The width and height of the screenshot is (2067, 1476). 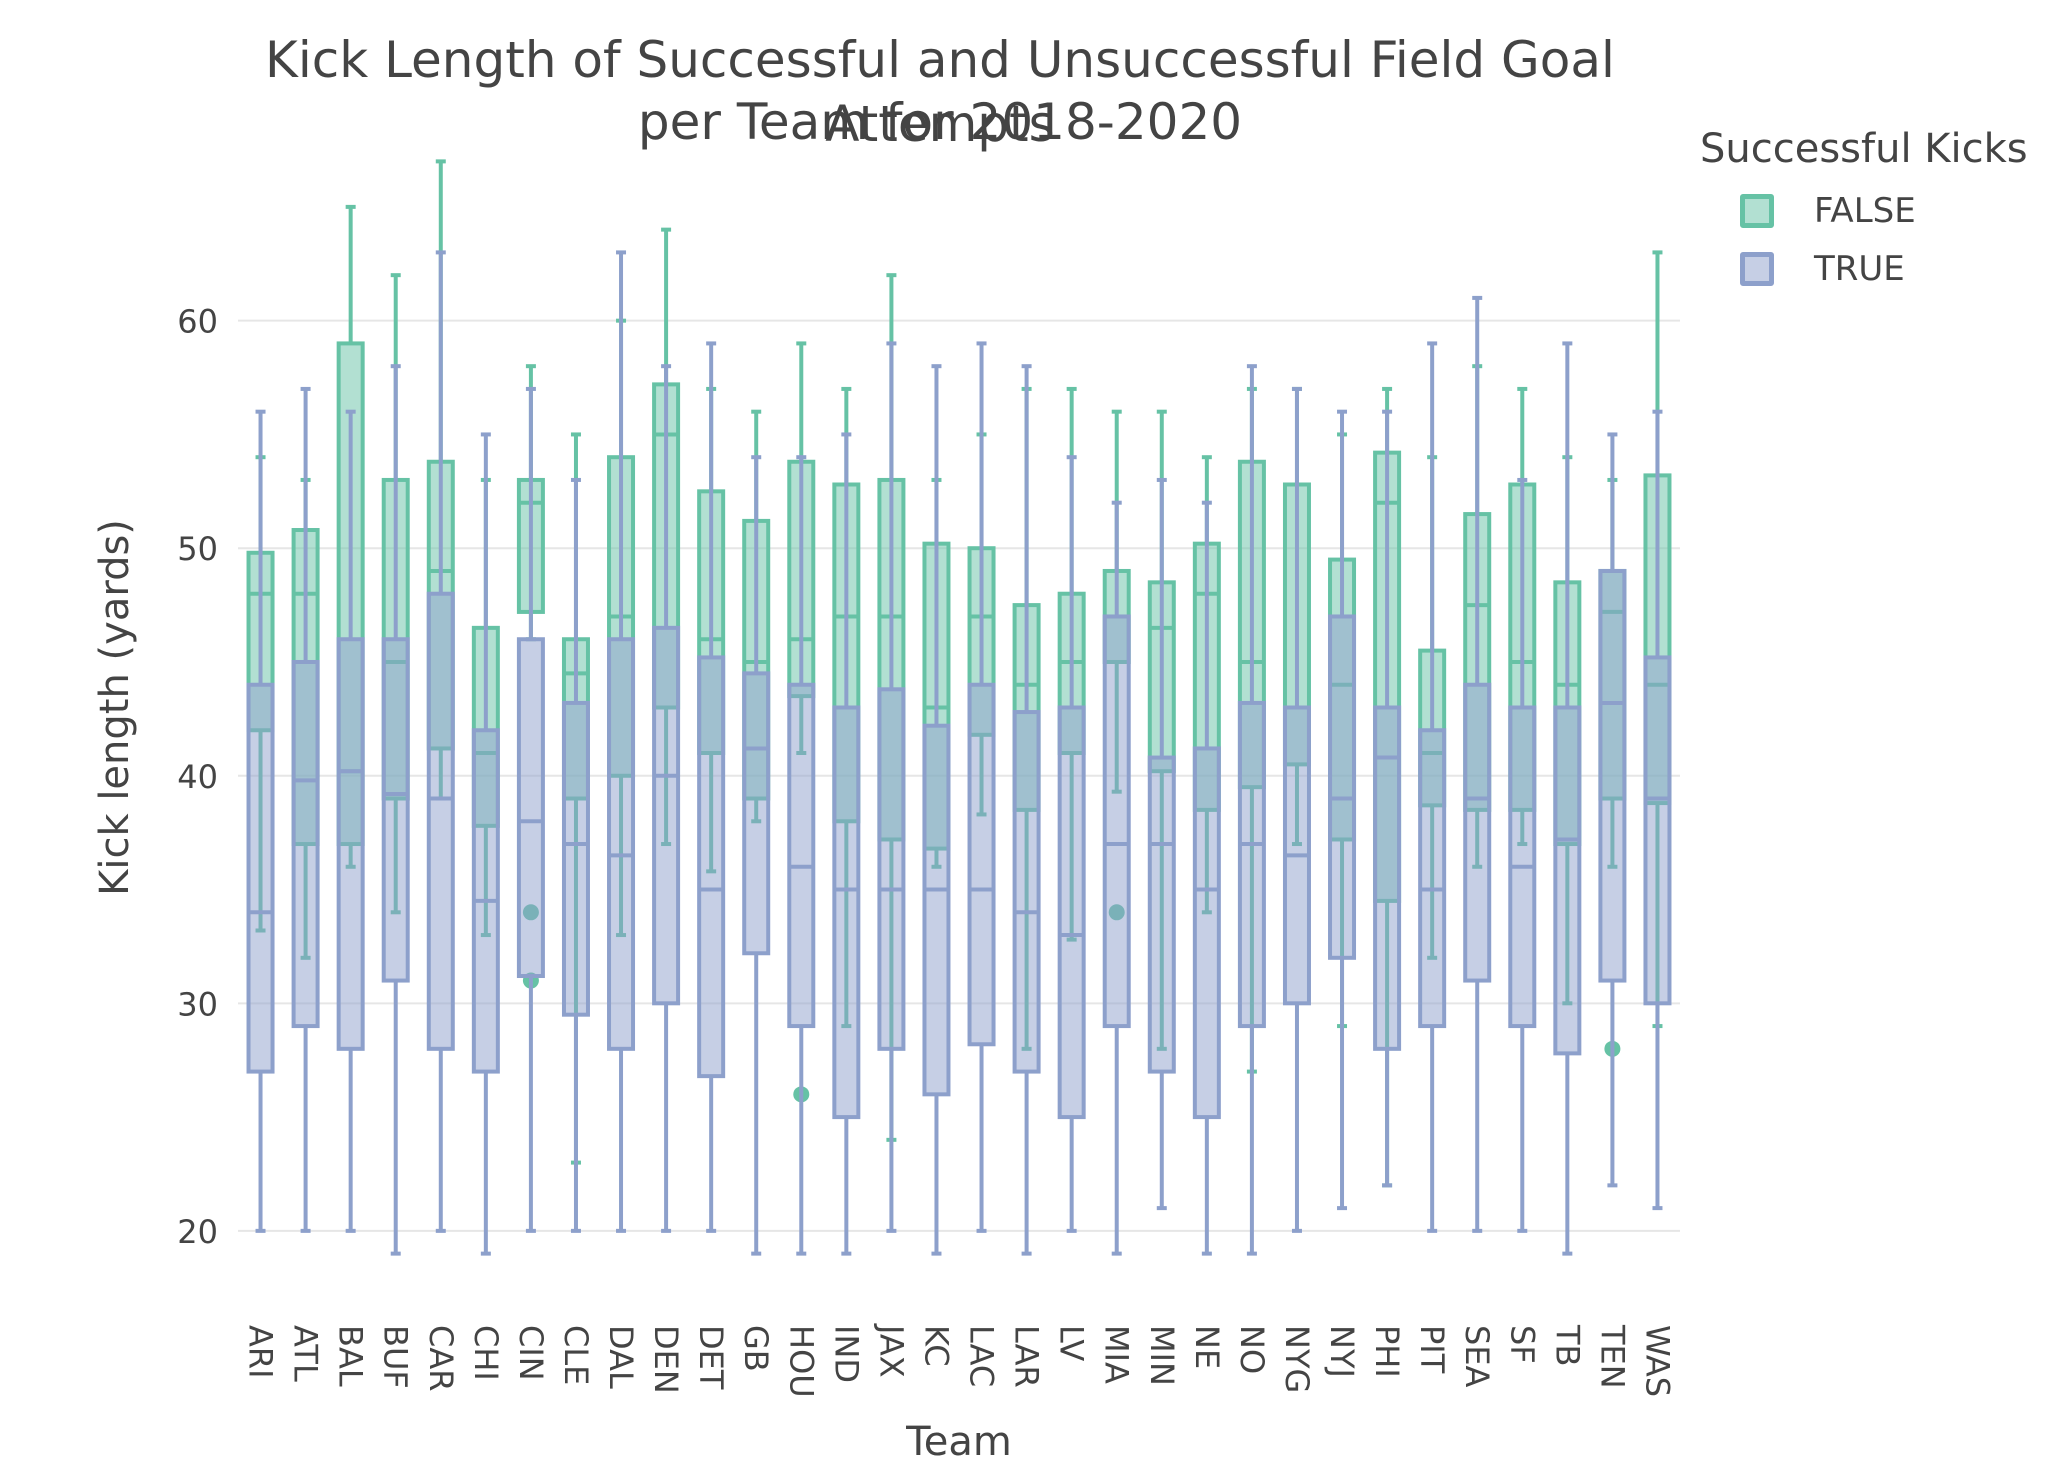 What do you see at coordinates (1522, 1344) in the screenshot?
I see `x-tick-label-sf: SF` at bounding box center [1522, 1344].